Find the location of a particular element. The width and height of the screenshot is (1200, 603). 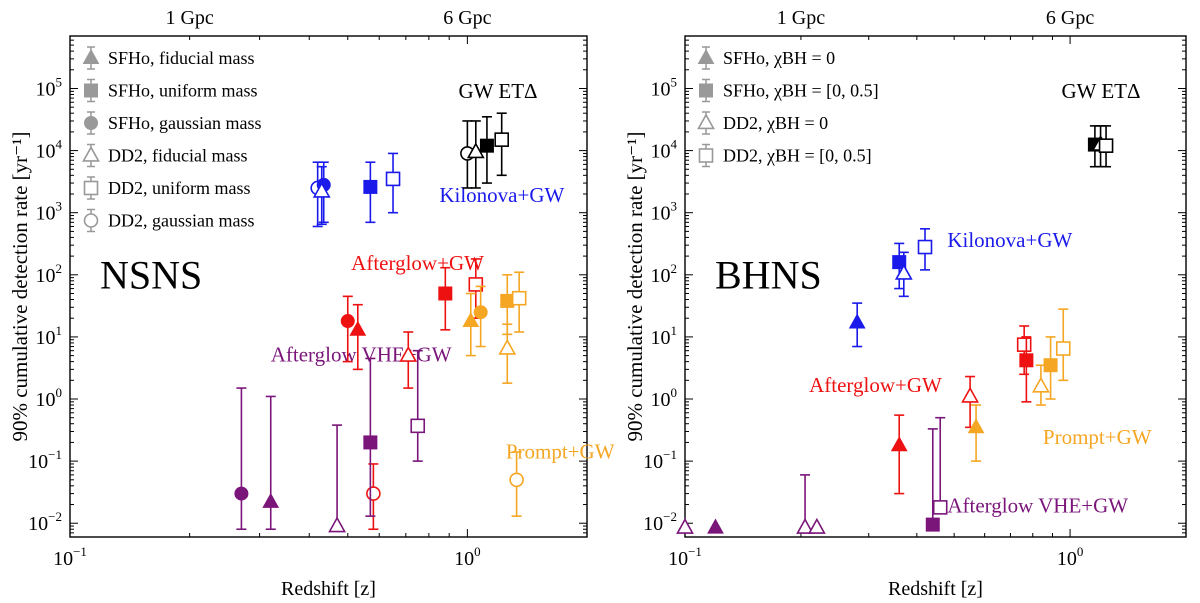

legend-label: DD2, χBH = [0, 0.5] is located at coordinates (797, 156).